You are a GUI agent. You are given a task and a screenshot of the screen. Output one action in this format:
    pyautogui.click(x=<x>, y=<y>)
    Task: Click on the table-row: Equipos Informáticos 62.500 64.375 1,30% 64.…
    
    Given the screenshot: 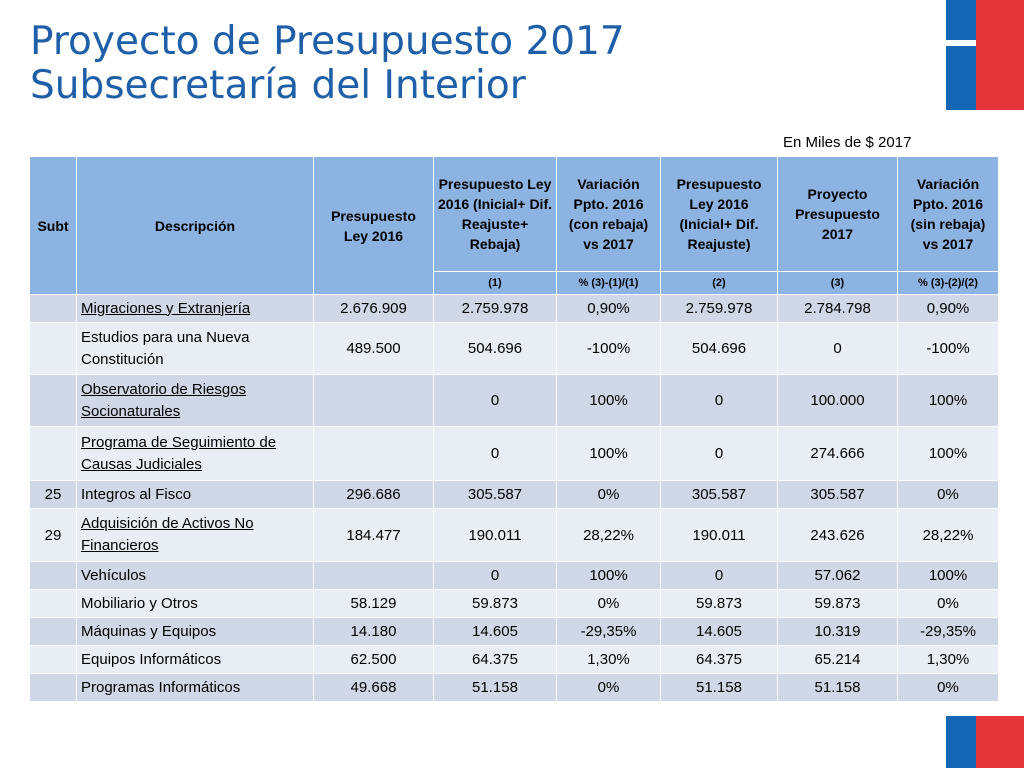 What is the action you would take?
    pyautogui.click(x=514, y=659)
    